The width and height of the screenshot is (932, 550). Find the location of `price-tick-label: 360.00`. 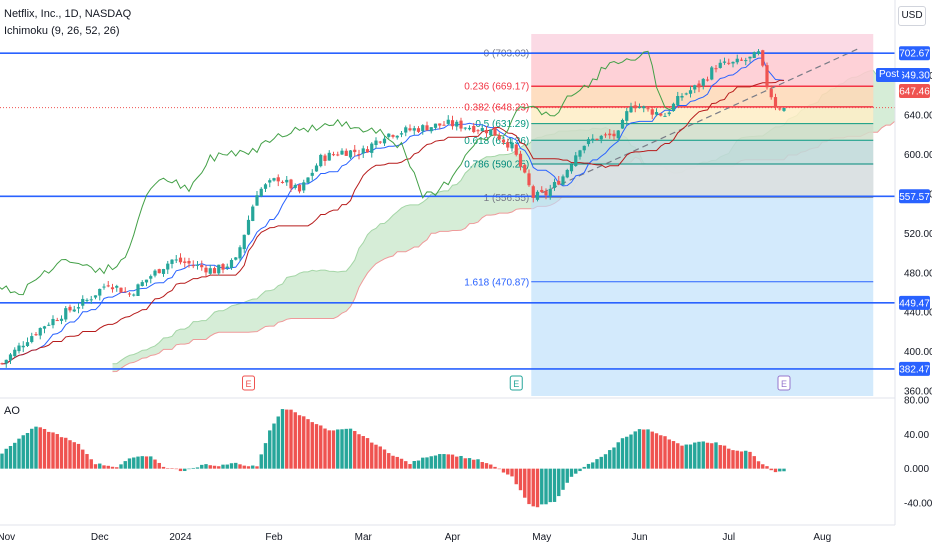

price-tick-label: 360.00 is located at coordinates (918, 392).